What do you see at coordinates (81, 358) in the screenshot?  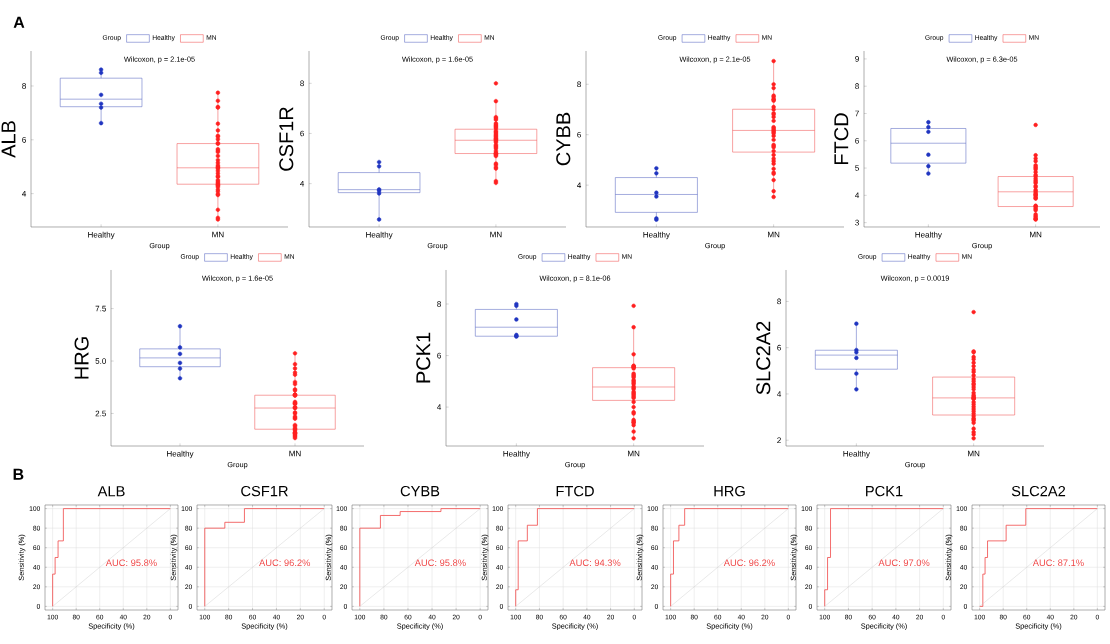 I see `y-axis-title: HRG` at bounding box center [81, 358].